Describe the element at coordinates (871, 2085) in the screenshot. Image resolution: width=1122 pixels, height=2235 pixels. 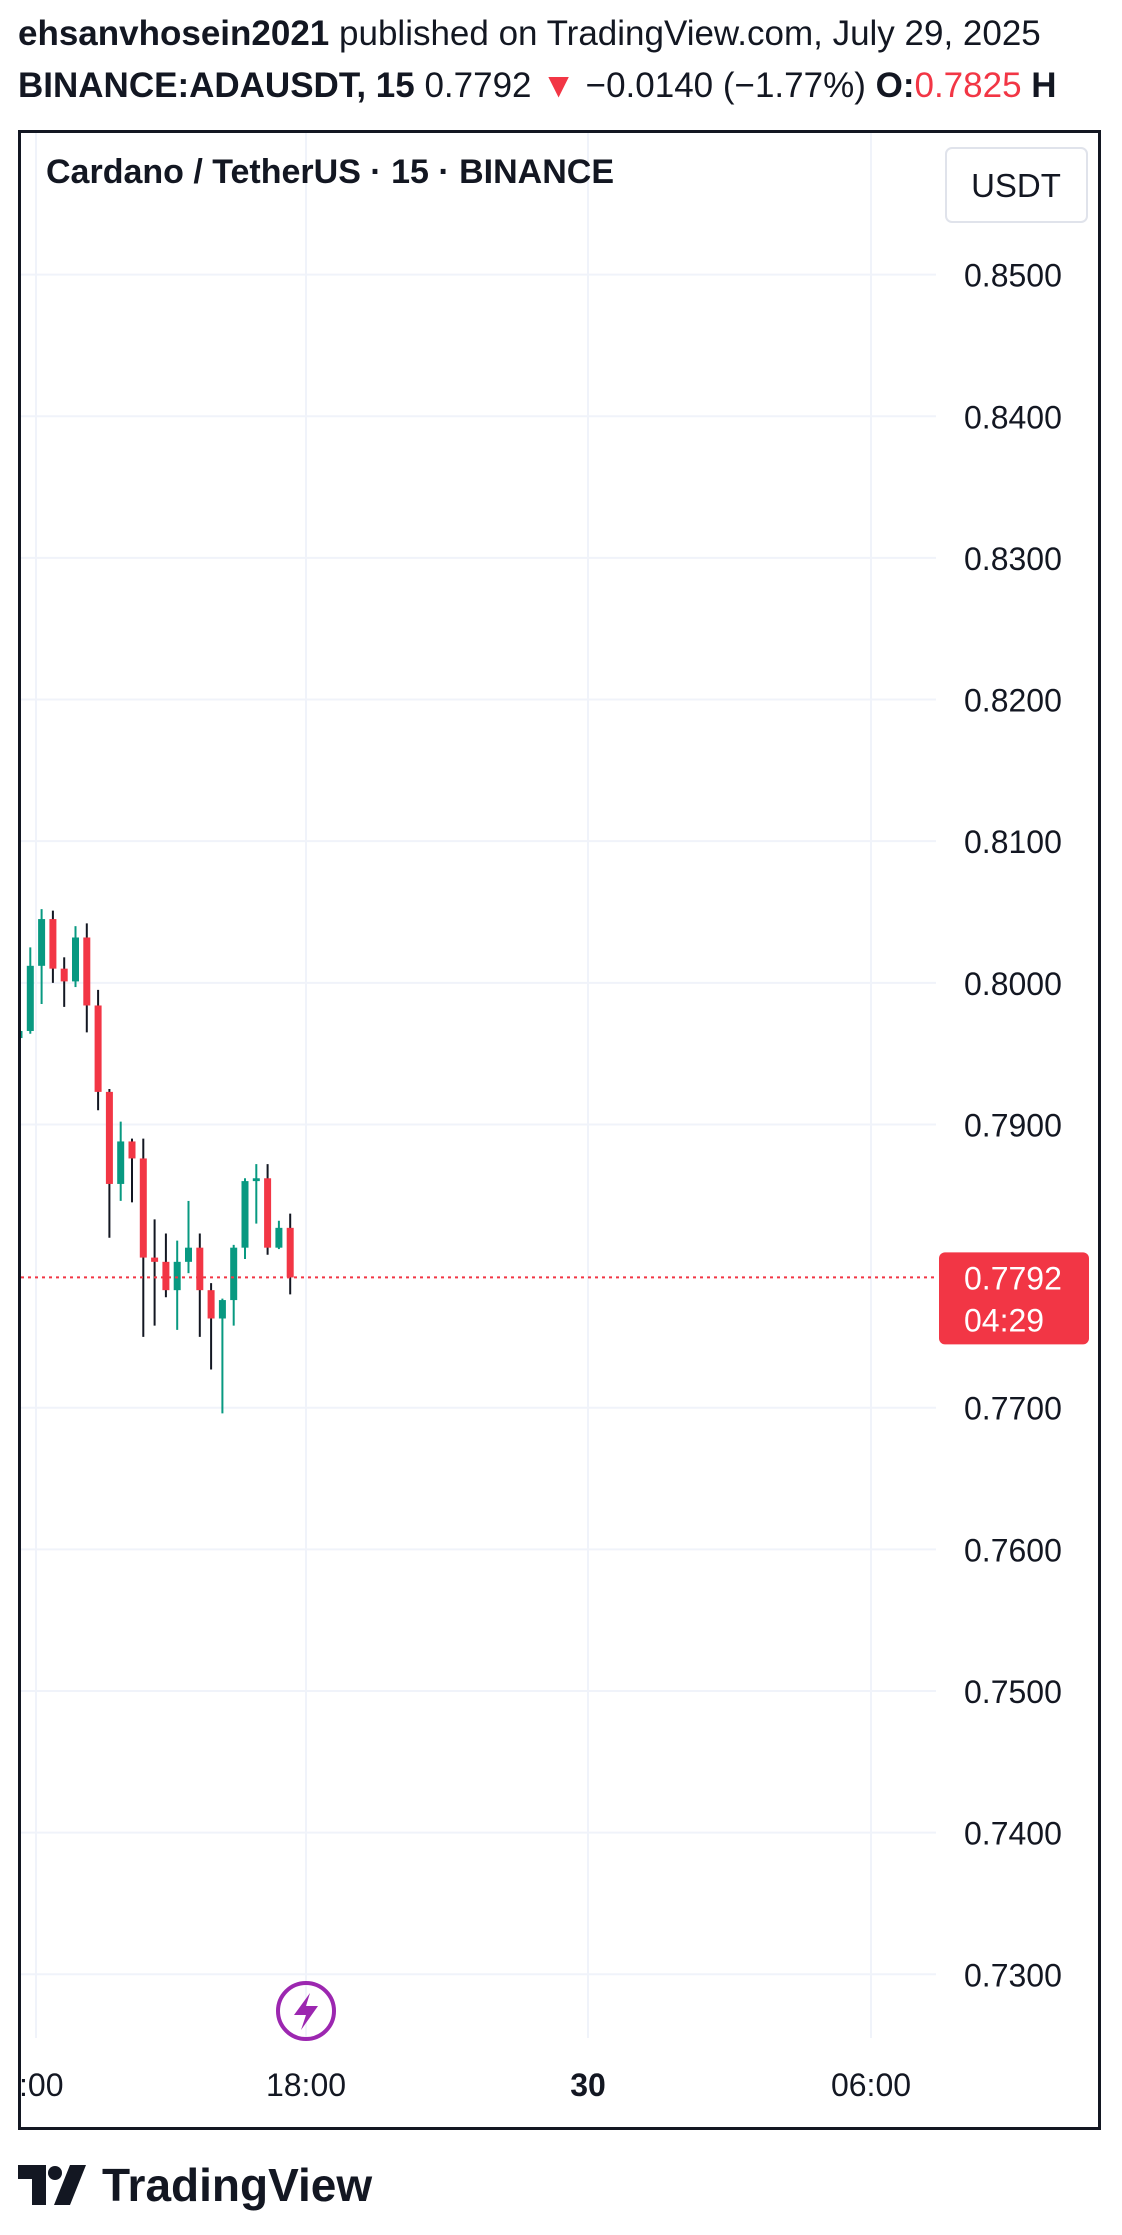
I see `time-tick-label: 06:00` at that location.